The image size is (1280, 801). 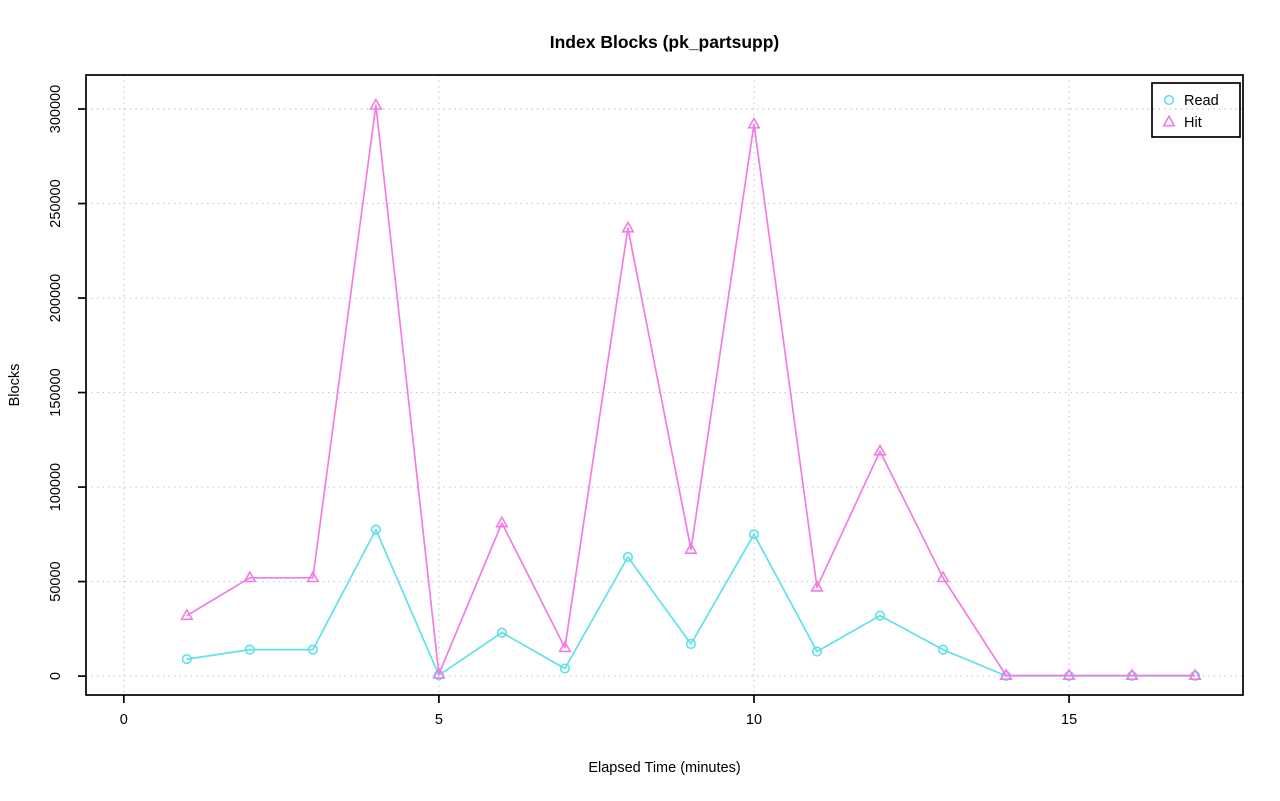 What do you see at coordinates (1196, 110) in the screenshot?
I see `legend-box` at bounding box center [1196, 110].